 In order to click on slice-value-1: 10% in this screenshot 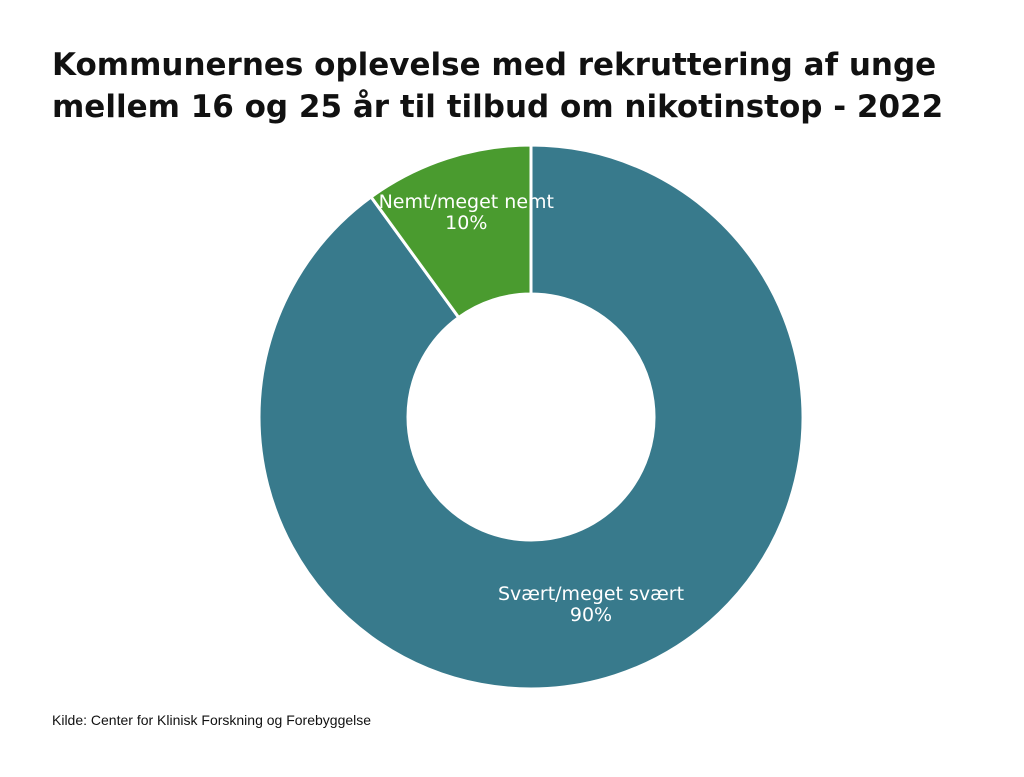, I will do `click(466, 223)`.